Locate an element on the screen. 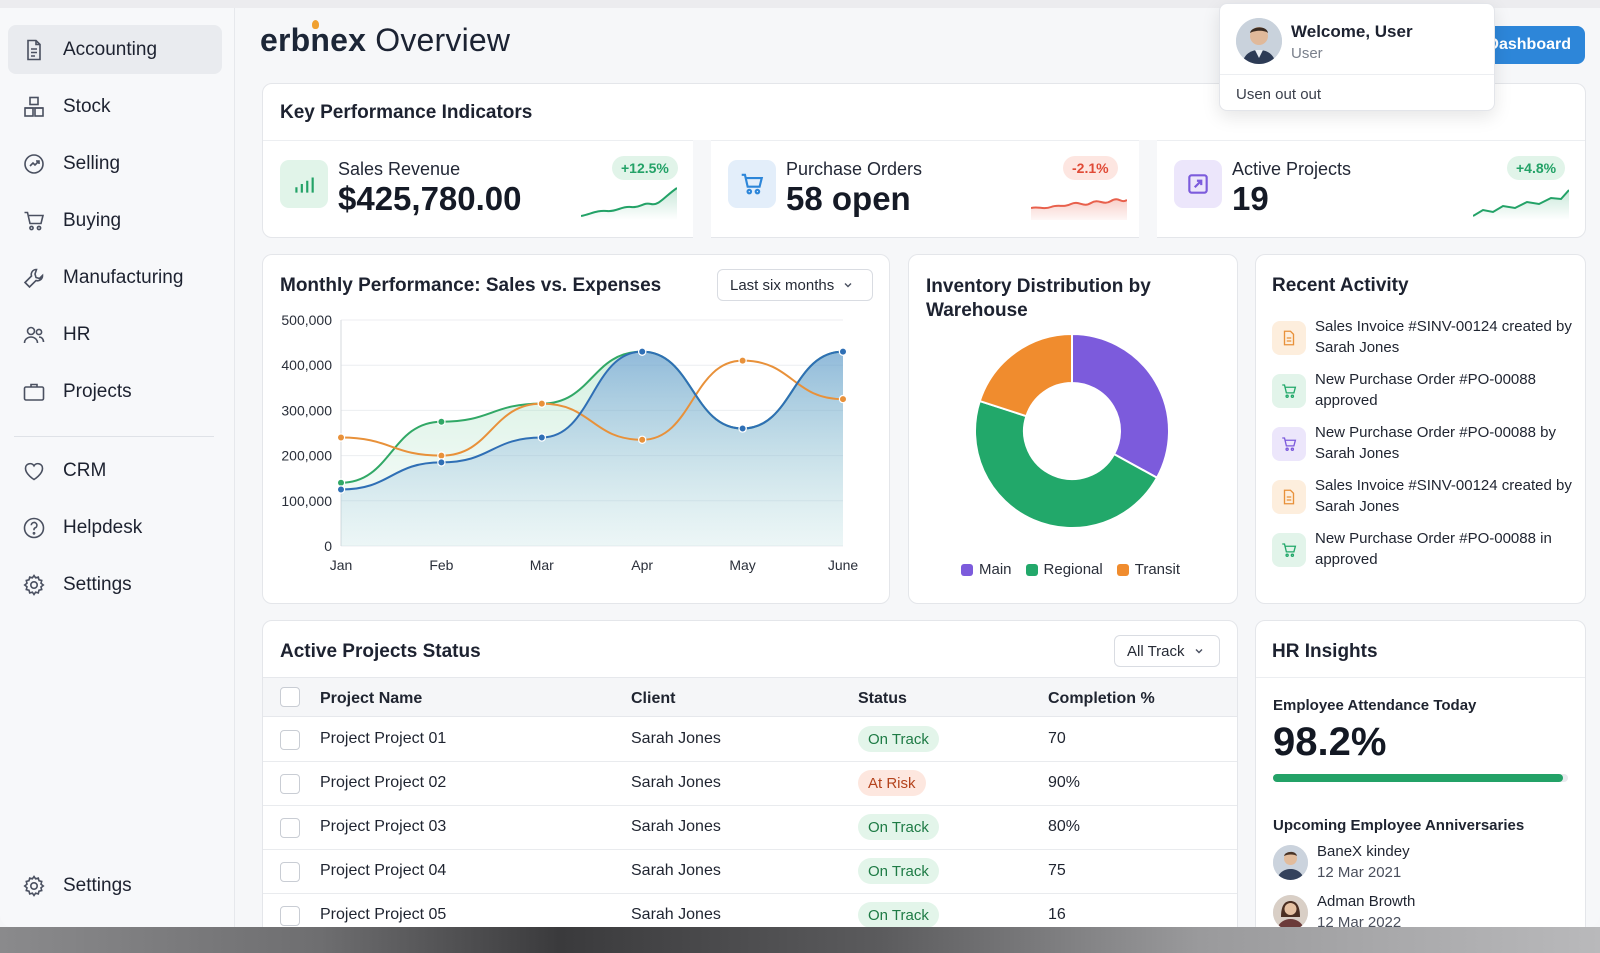  employee-name: Adman Browth is located at coordinates (1366, 901).